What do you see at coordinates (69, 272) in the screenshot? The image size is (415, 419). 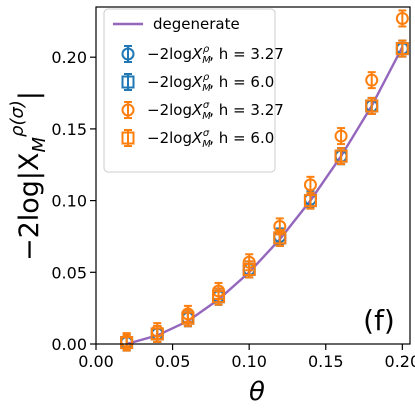 I see `y-tick-label: 0.05` at bounding box center [69, 272].